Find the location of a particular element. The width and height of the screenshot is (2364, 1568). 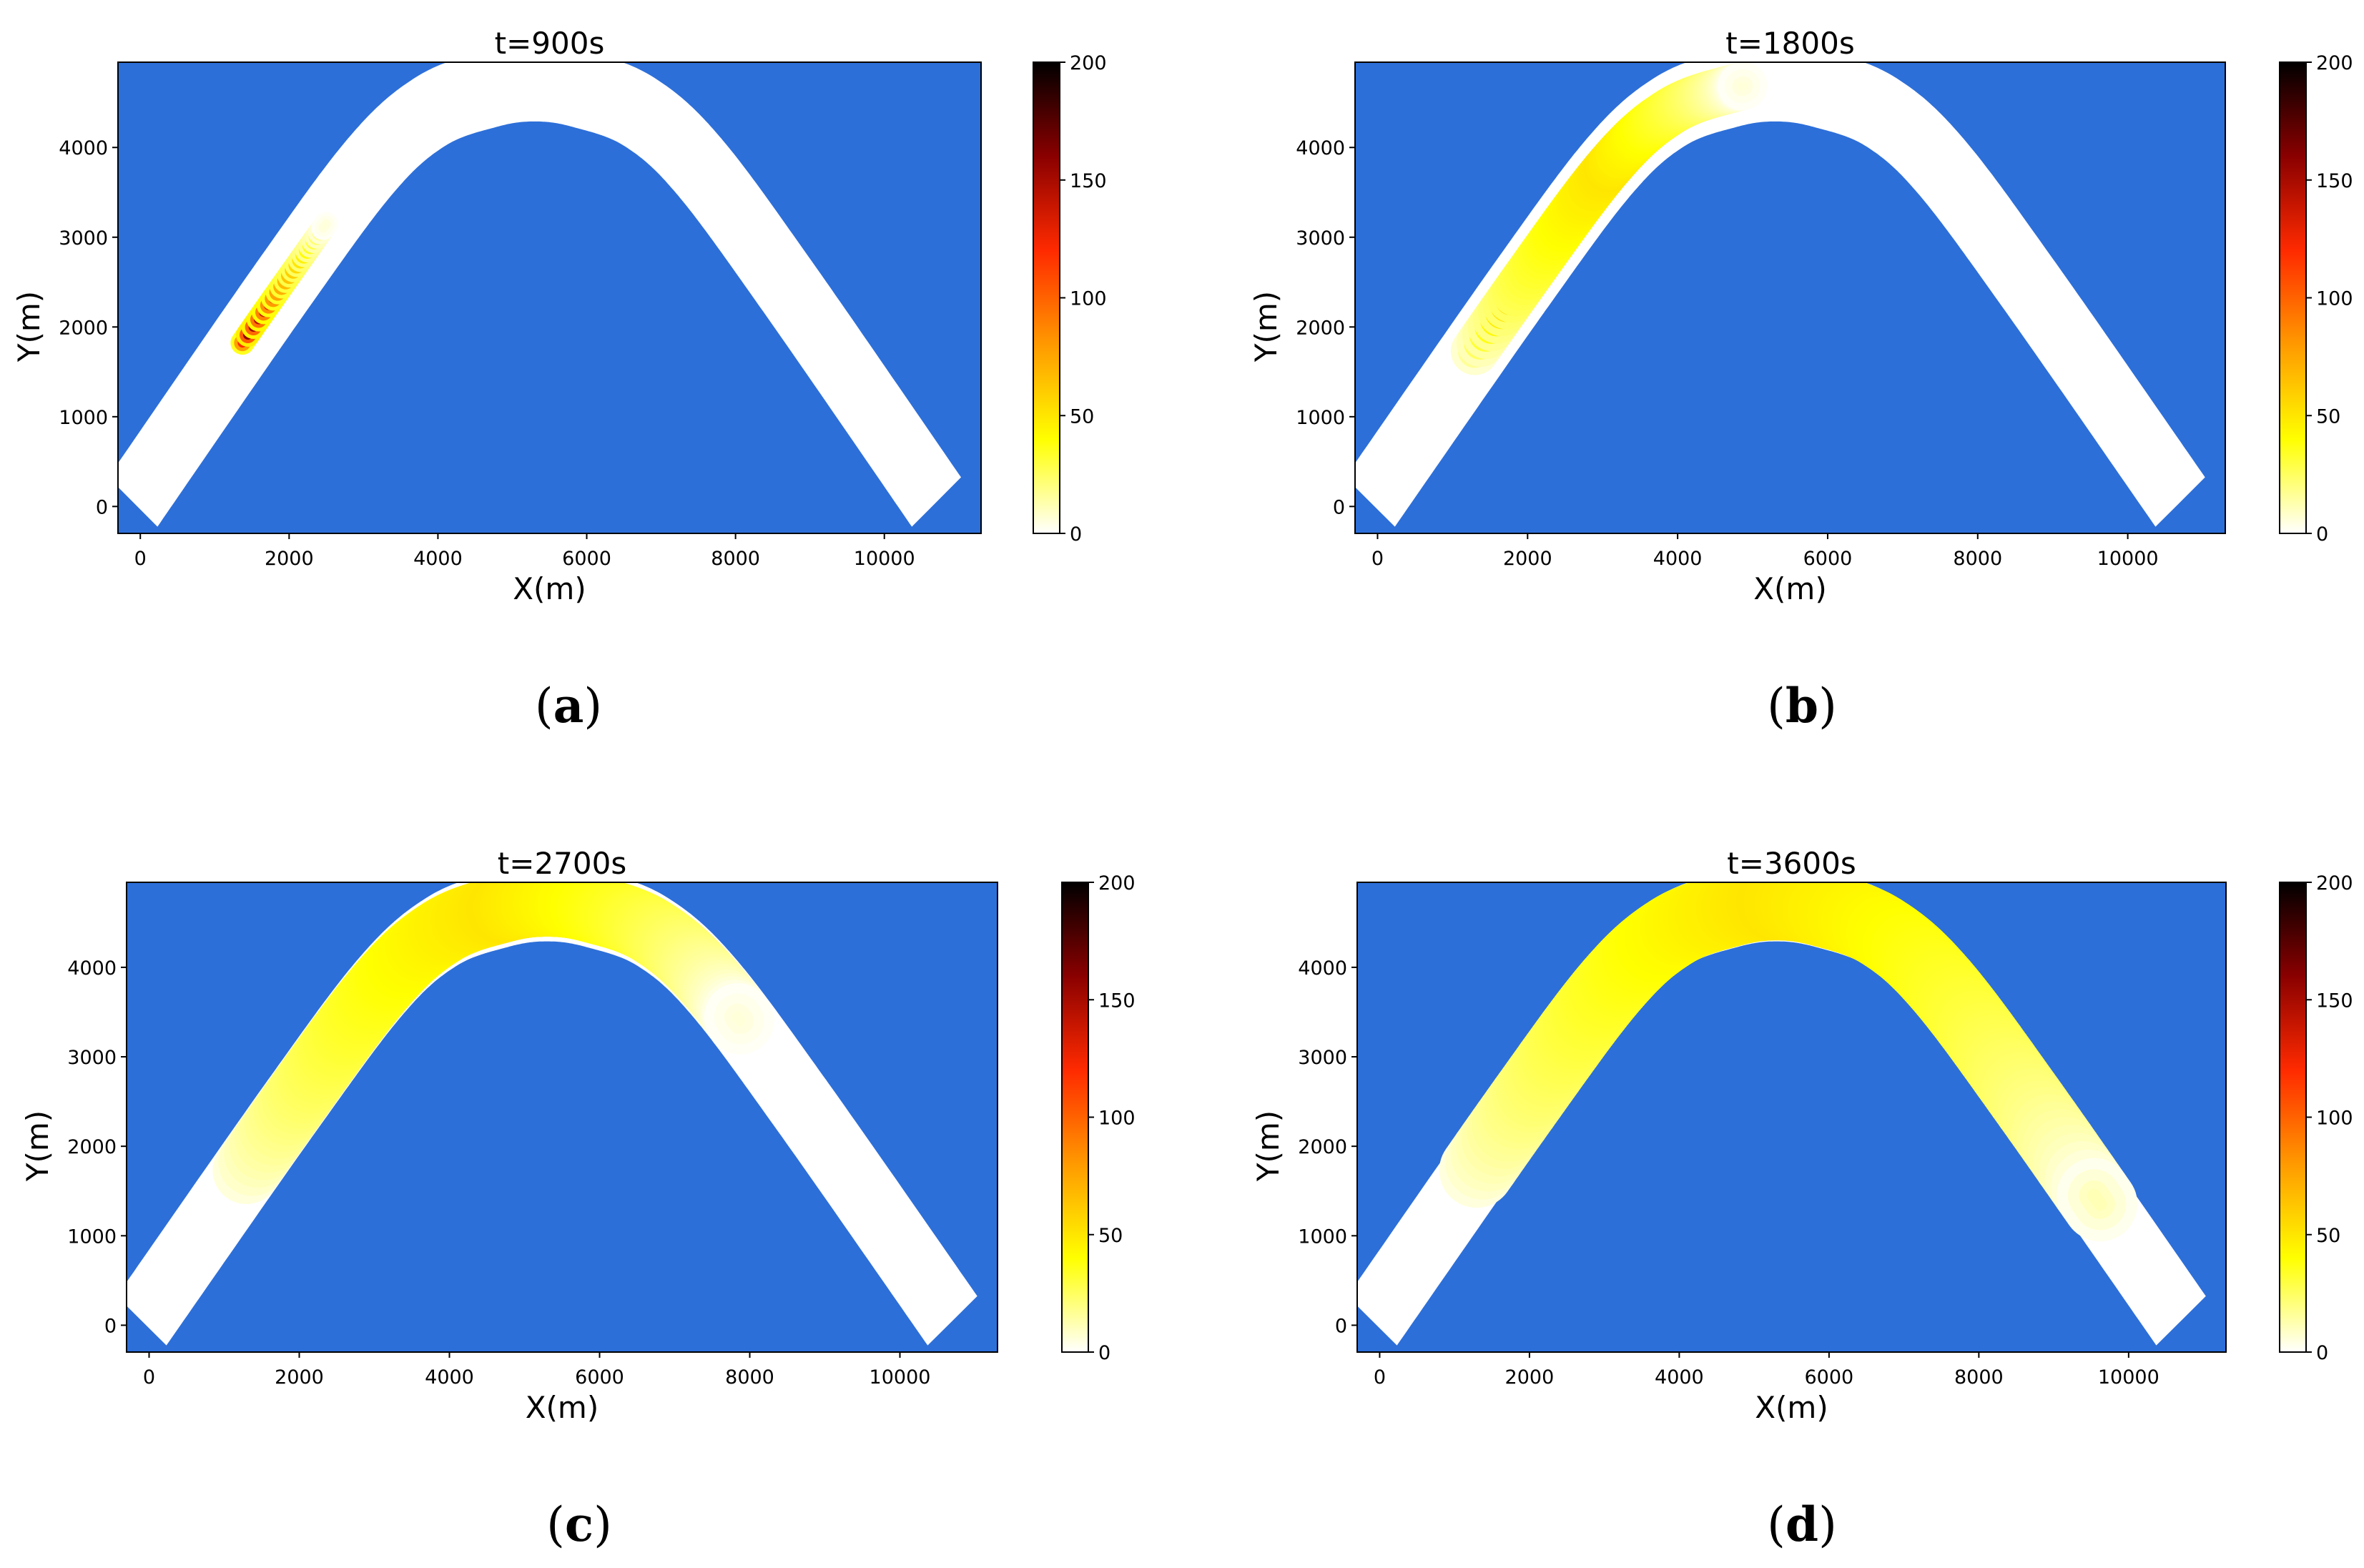

caption-d: (d) is located at coordinates (1802, 1524).